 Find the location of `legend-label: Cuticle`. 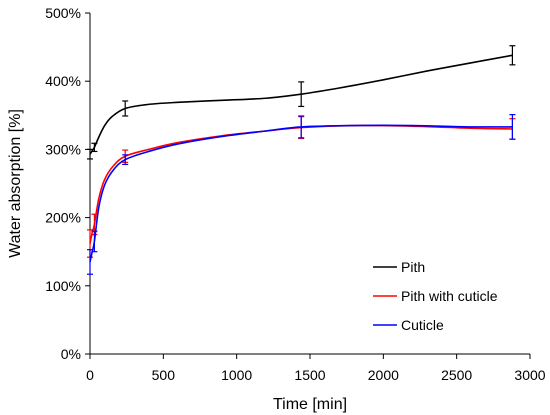

legend-label: Cuticle is located at coordinates (422, 325).